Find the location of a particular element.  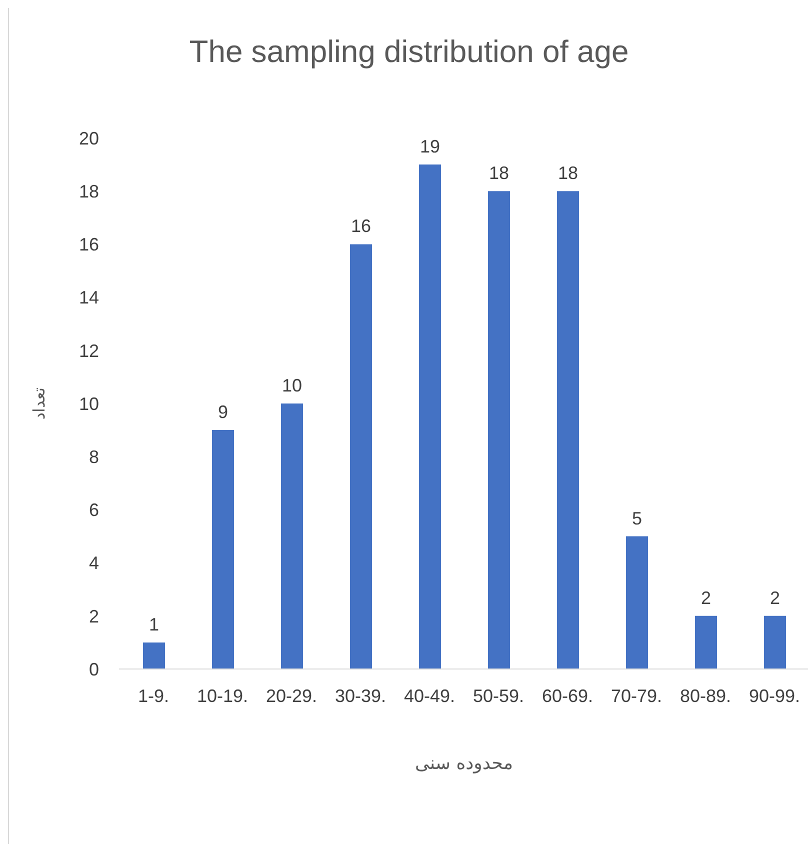

x-tick-label: 20-29. is located at coordinates (292, 696).